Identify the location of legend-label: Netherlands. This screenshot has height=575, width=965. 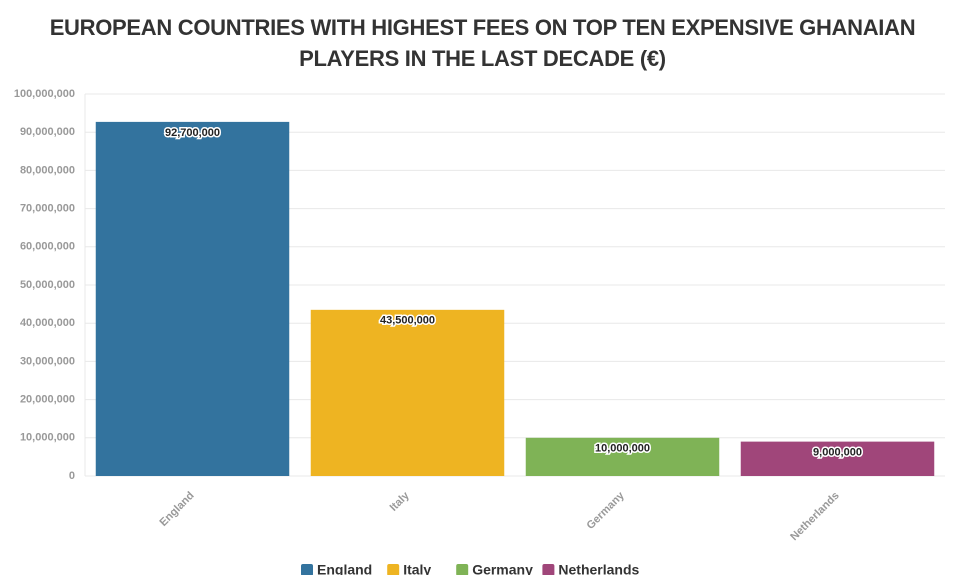
(598, 568).